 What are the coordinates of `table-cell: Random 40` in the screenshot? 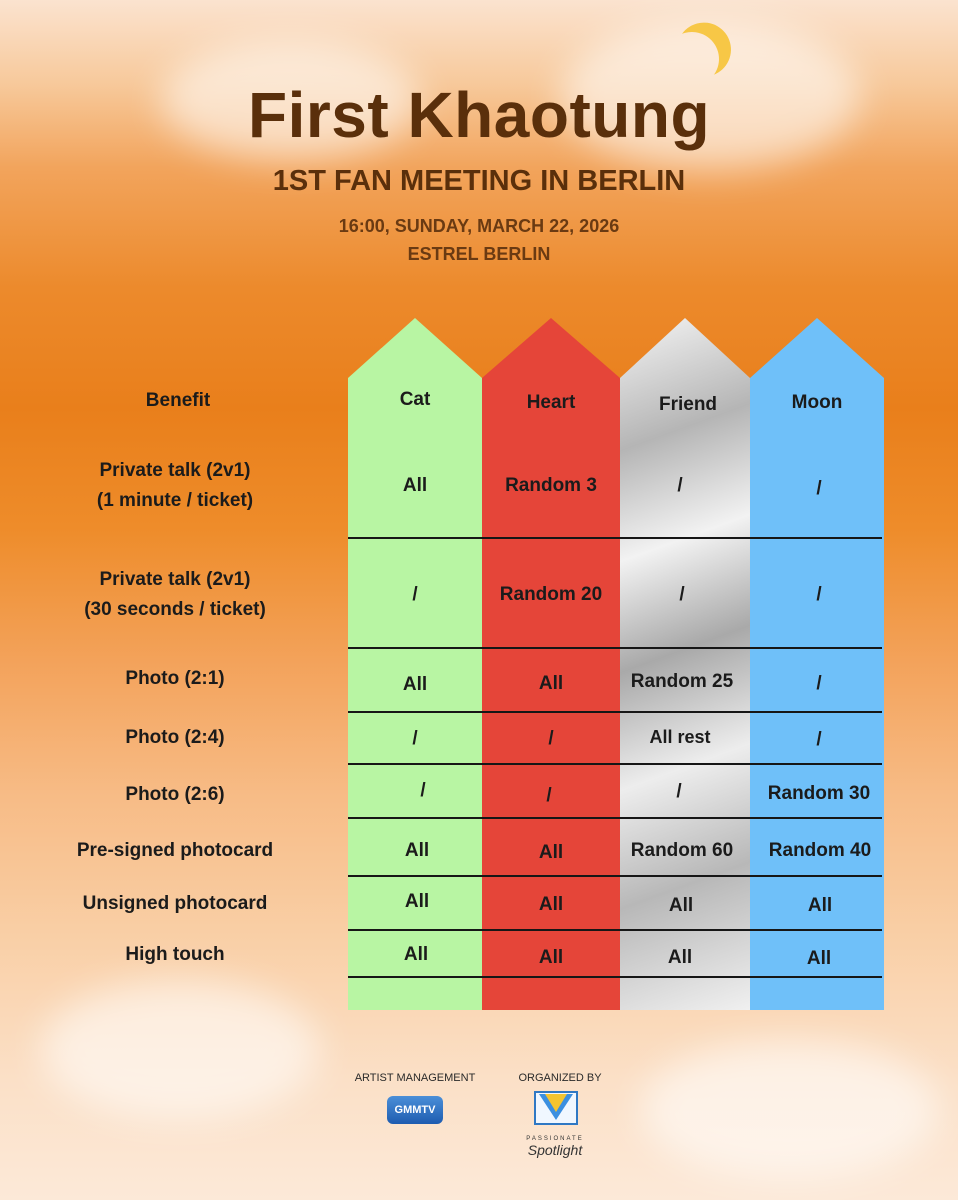 It's located at (820, 850).